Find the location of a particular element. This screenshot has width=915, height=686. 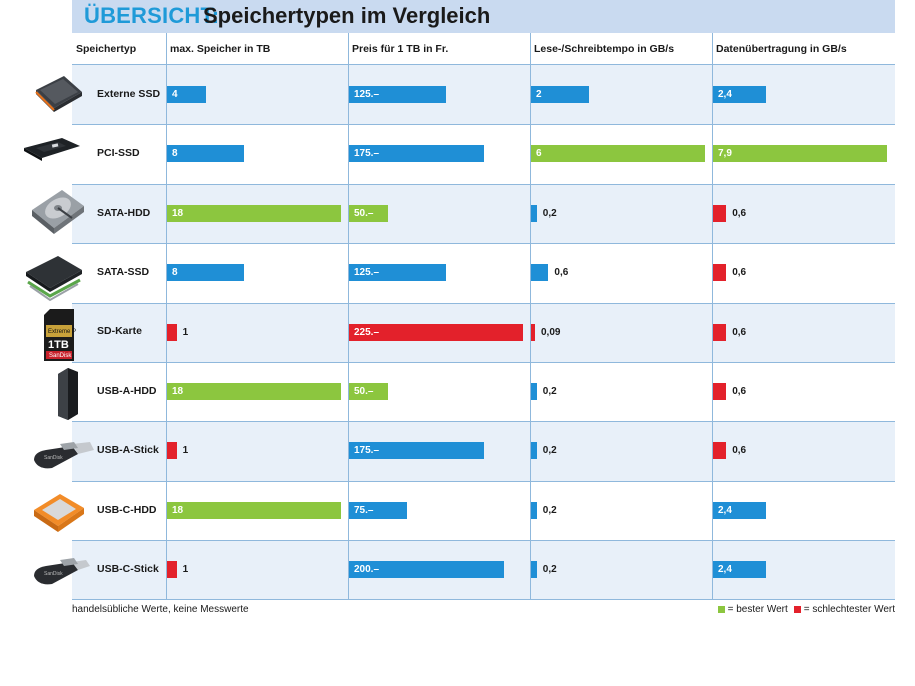

legend-swatch is located at coordinates (721, 609).